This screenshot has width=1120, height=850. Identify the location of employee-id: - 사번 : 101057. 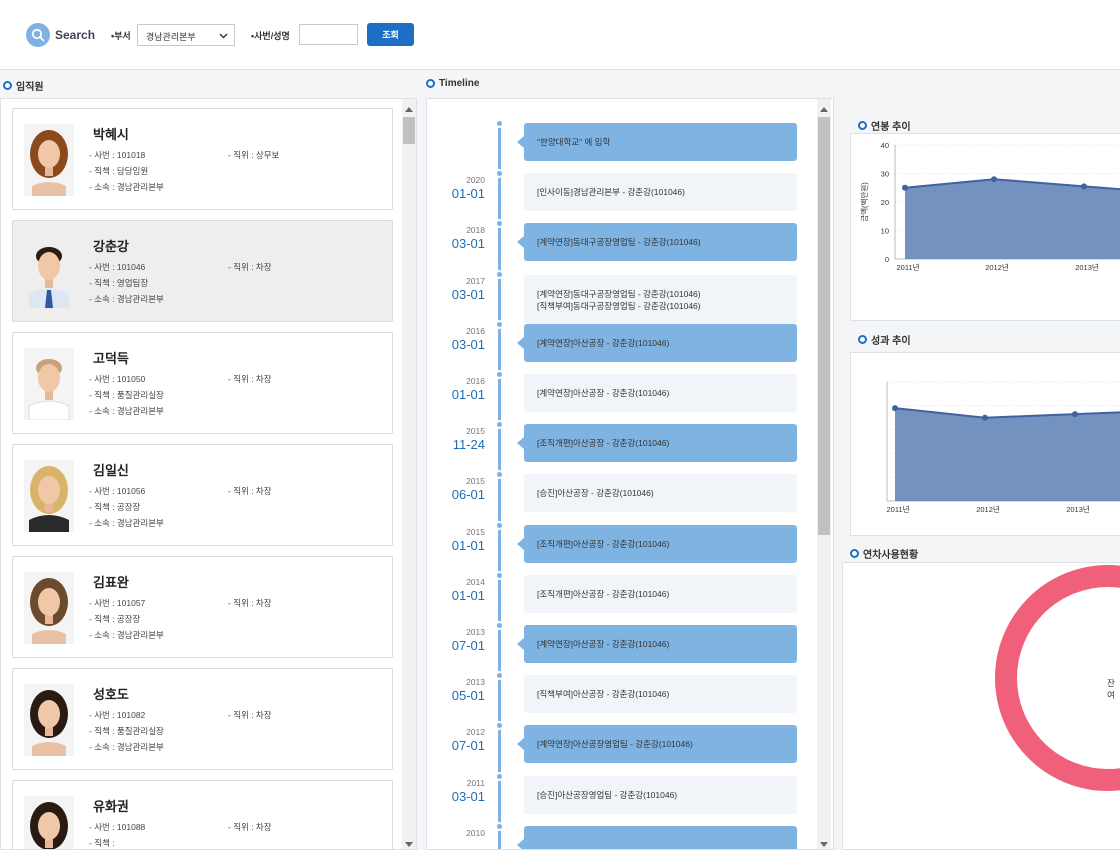
(117, 603).